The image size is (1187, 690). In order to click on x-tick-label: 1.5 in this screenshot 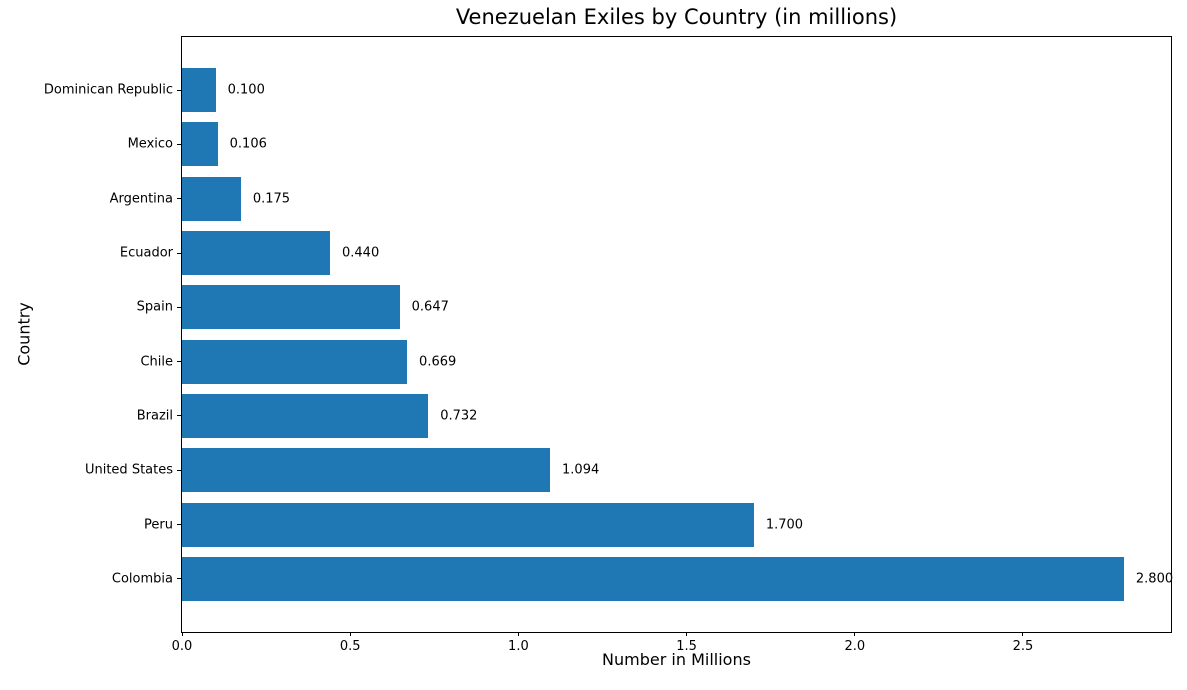, I will do `click(686, 646)`.